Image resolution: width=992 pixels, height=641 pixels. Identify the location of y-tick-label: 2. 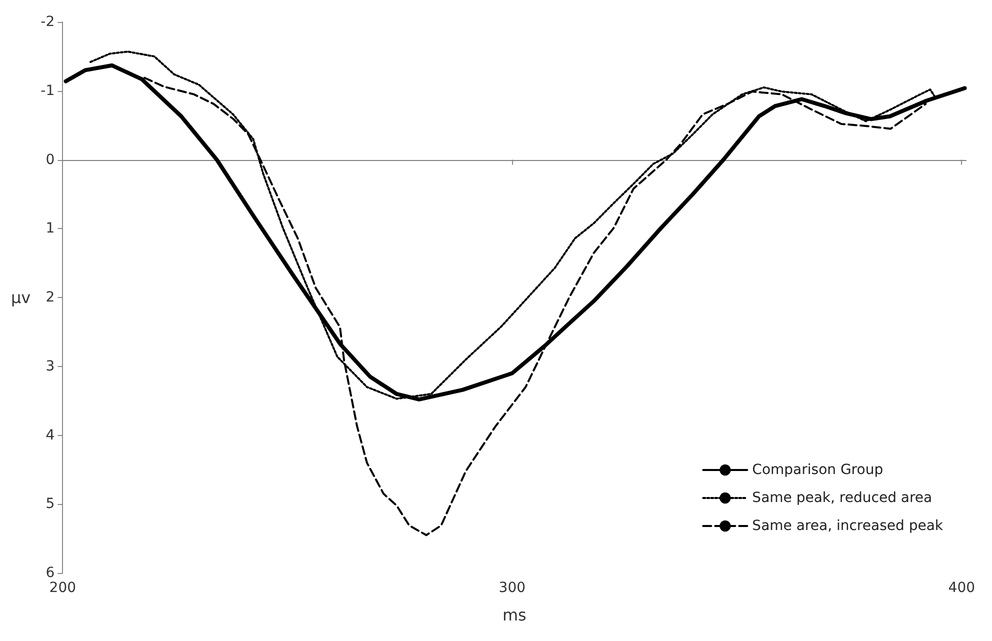
(50, 298).